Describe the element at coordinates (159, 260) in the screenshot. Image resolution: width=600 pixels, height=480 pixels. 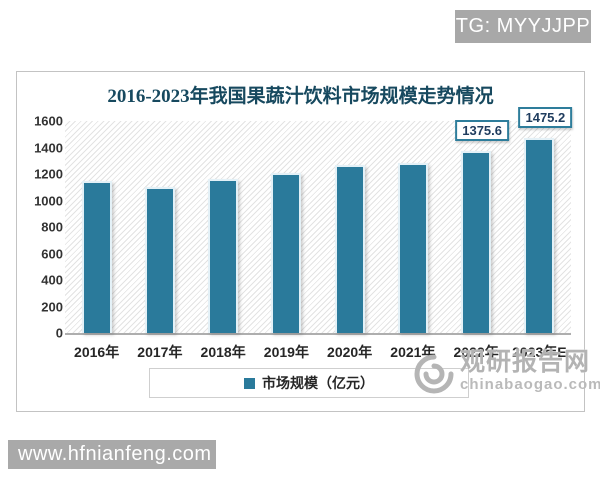
I see `bar-2017年` at that location.